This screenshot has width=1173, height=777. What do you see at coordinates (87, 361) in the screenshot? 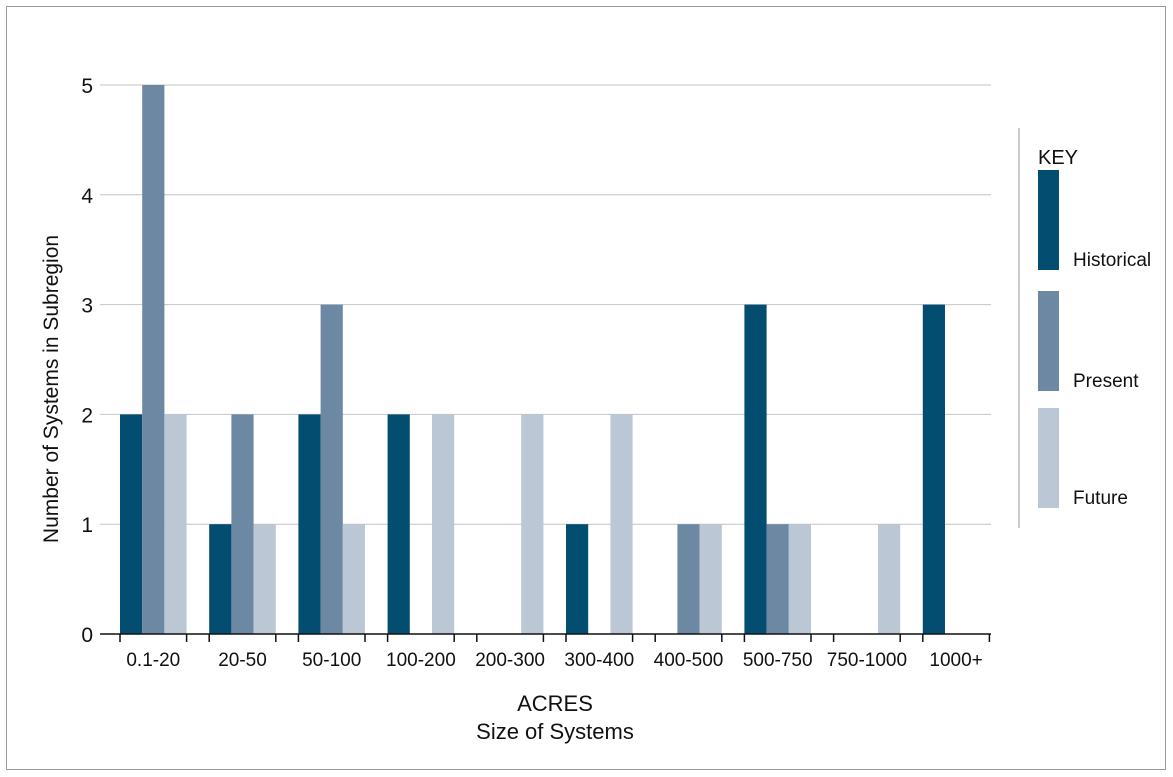
I see `y-axis-ticks: 0 1 2 3 4 5` at bounding box center [87, 361].